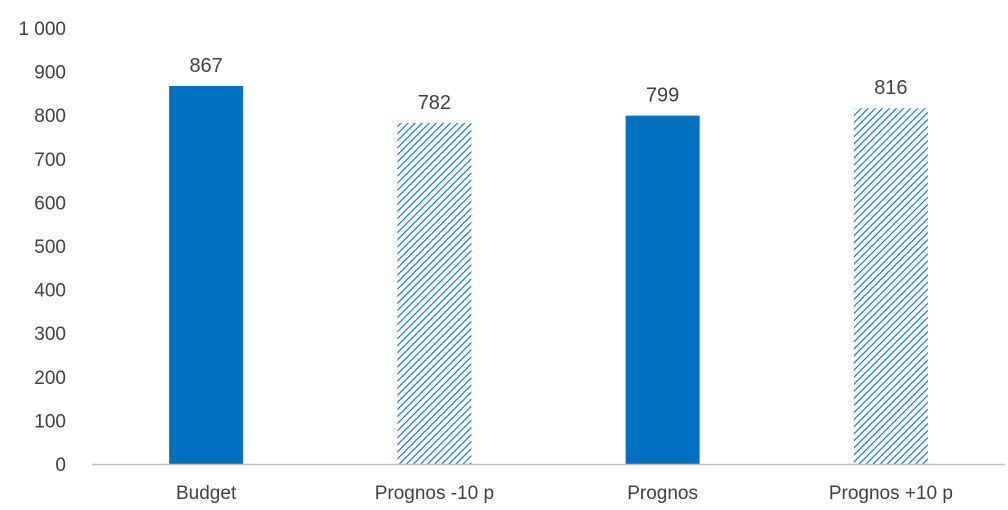 The width and height of the screenshot is (1008, 510). What do you see at coordinates (662, 290) in the screenshot?
I see `bar-prognos` at bounding box center [662, 290].